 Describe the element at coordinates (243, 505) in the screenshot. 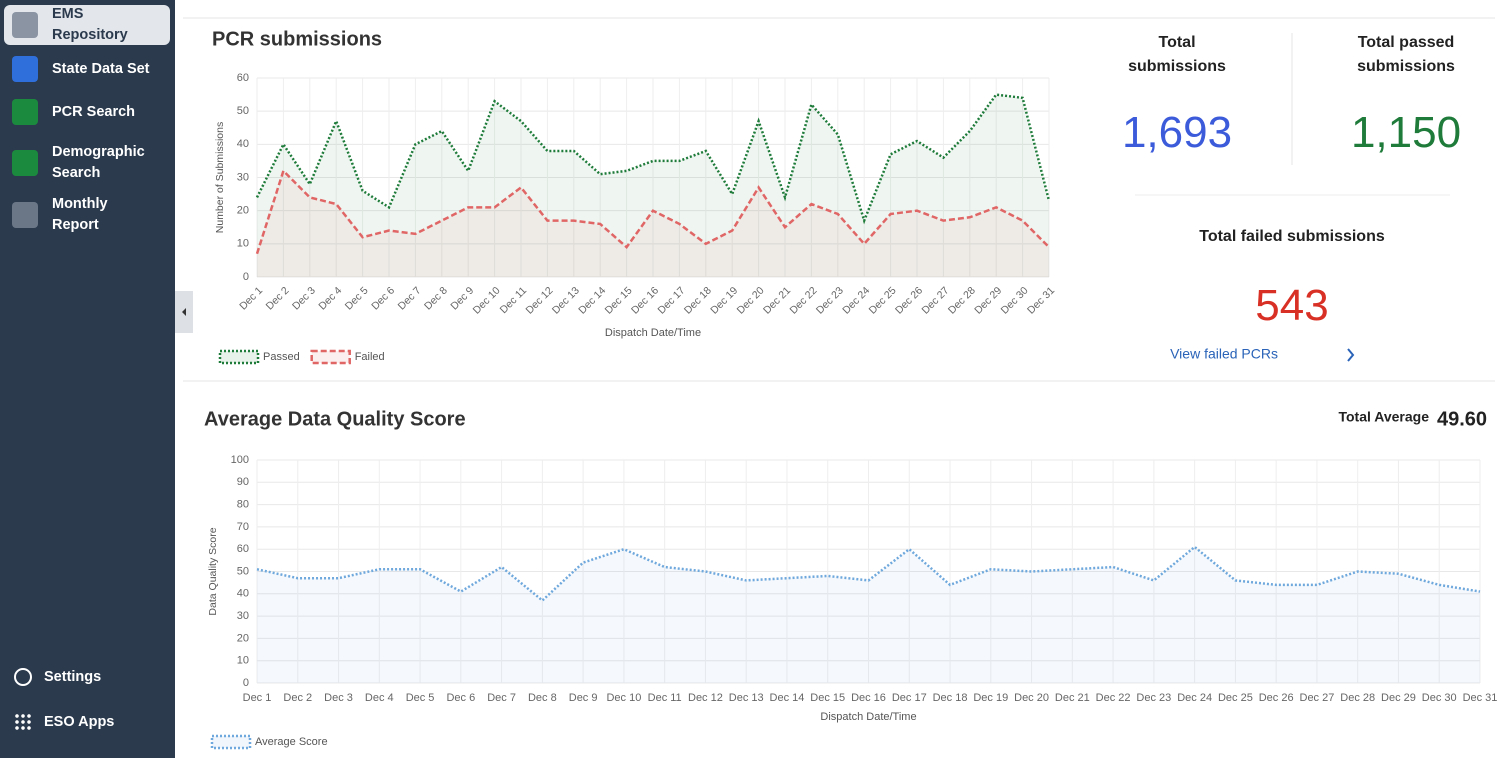

I see `y-tick-label: 80` at that location.